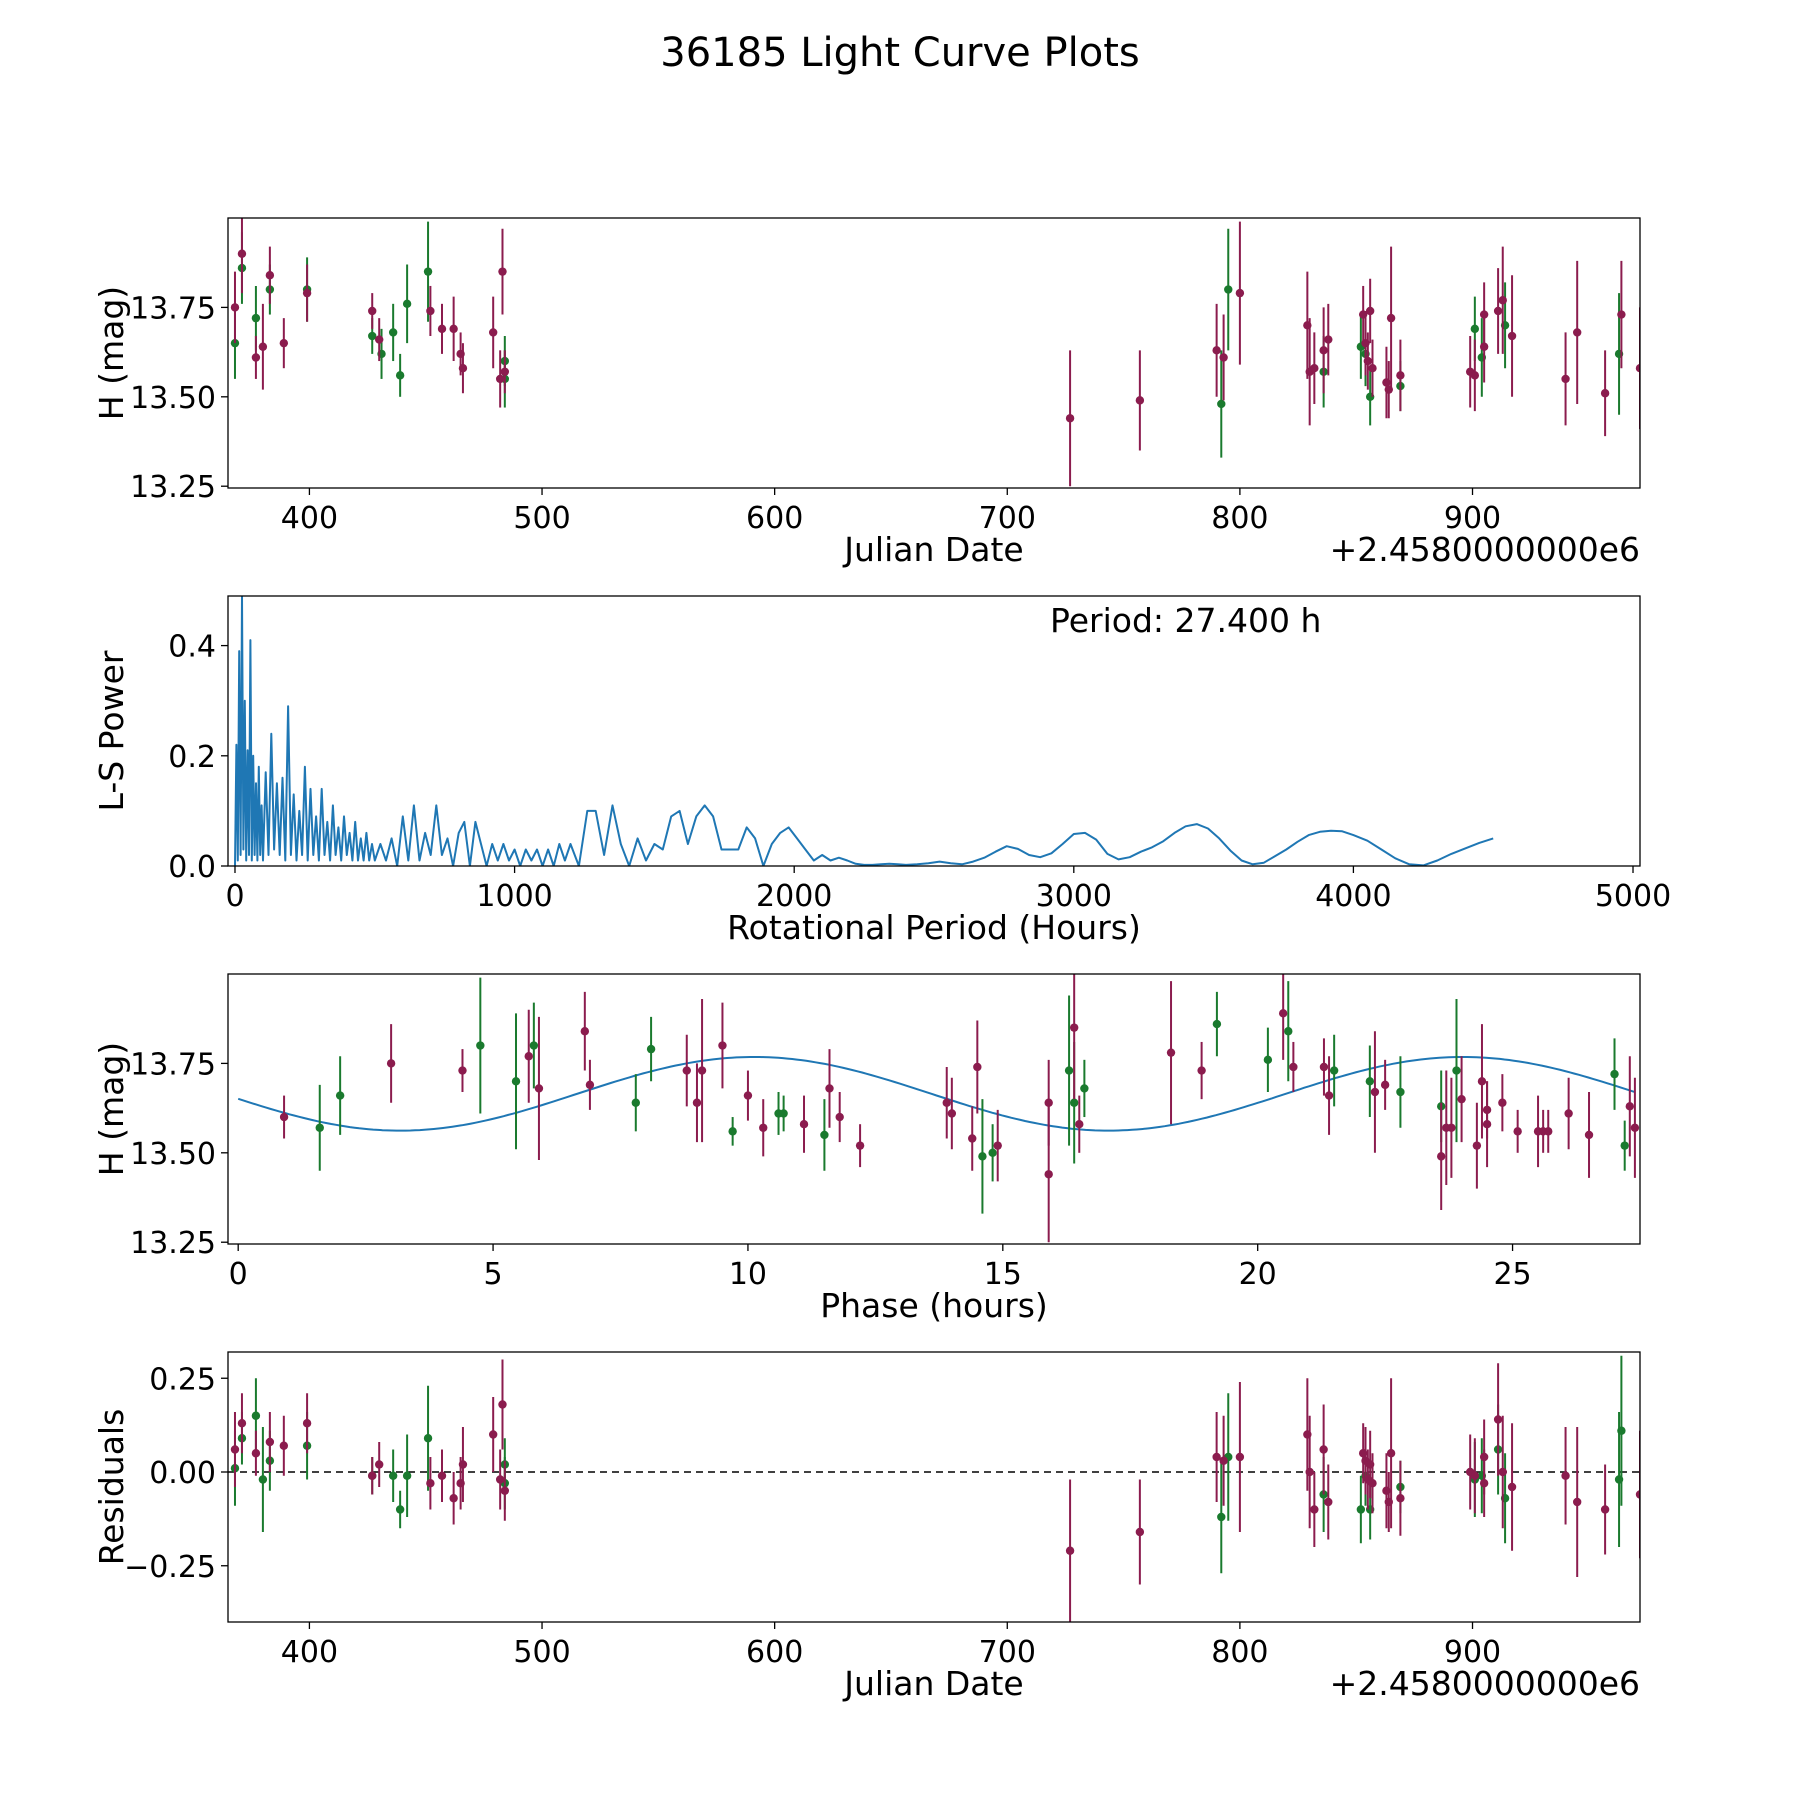 This screenshot has width=1800, height=1800. What do you see at coordinates (182, 1473) in the screenshot?
I see `y-tick-label: 0.00` at bounding box center [182, 1473].